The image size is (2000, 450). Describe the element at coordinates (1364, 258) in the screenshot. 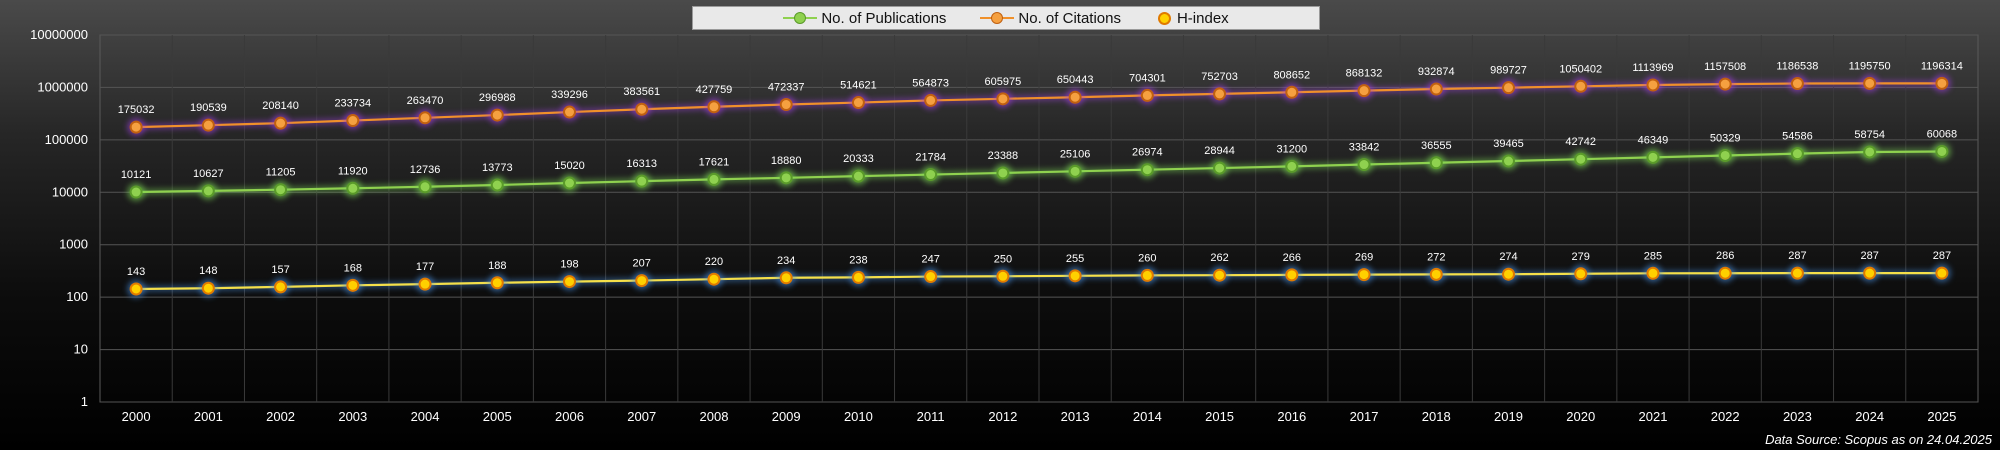

I see `data-label: 269` at that location.